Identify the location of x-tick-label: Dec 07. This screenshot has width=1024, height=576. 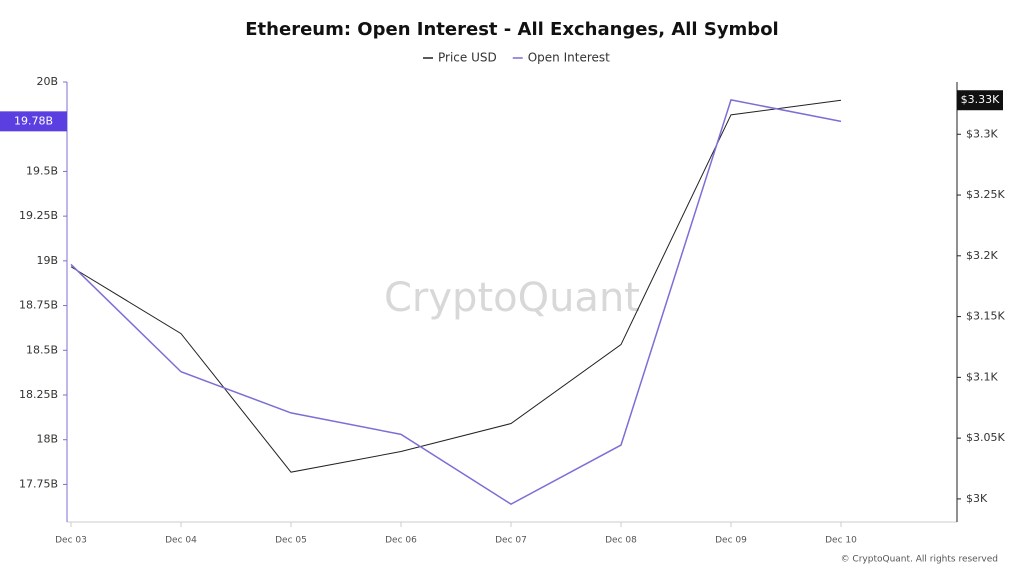
(511, 541).